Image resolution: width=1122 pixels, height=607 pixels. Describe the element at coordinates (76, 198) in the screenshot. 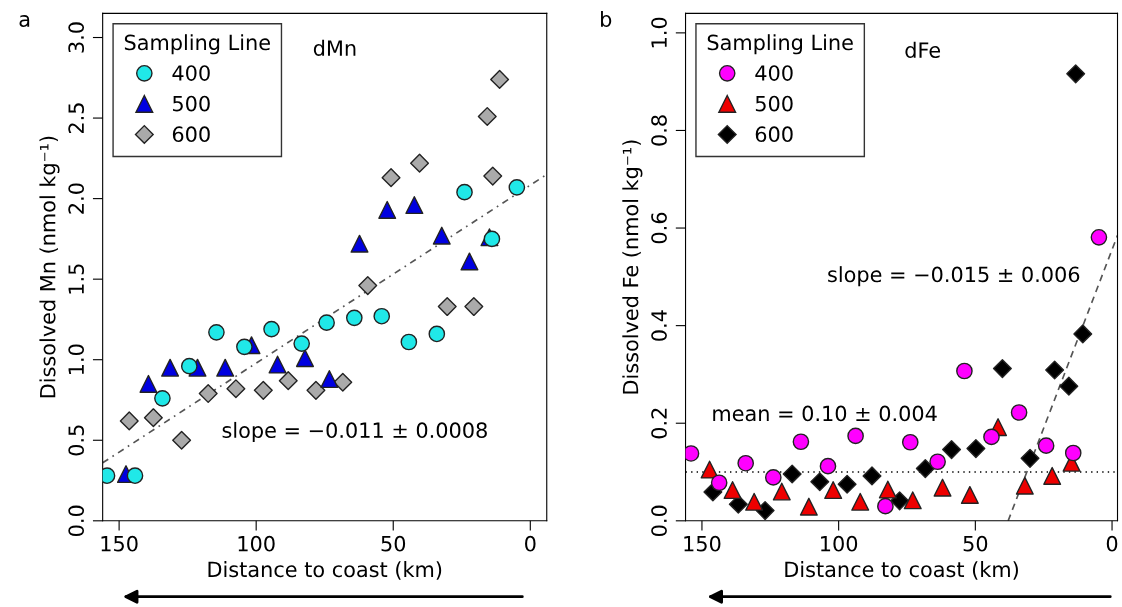

I see `y-tick-label: 2.0` at that location.